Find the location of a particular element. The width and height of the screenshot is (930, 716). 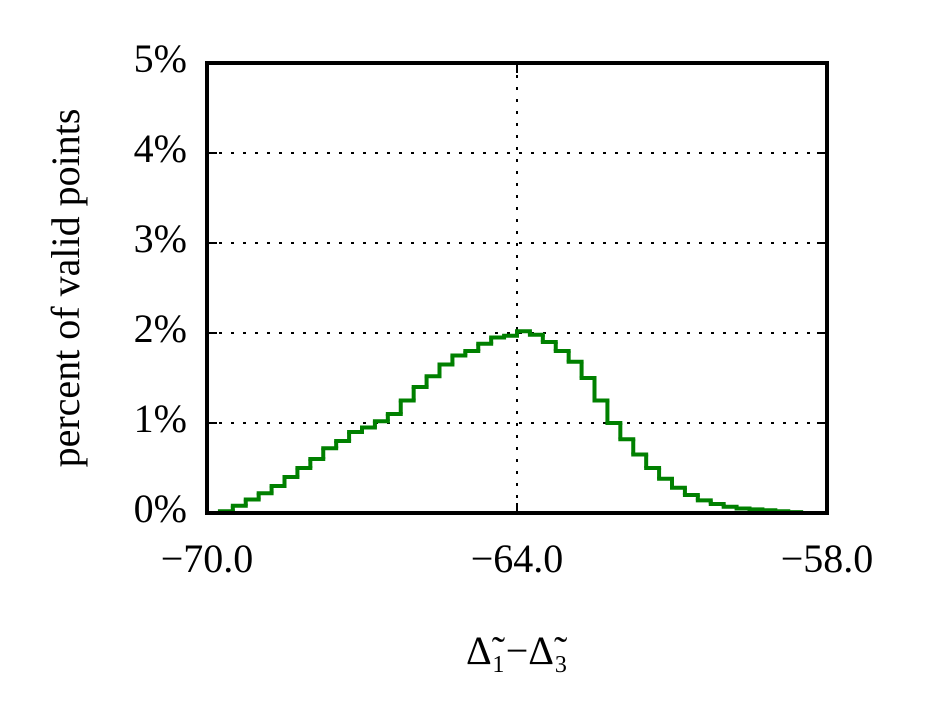

y-tick-label: 0% is located at coordinates (160, 508).